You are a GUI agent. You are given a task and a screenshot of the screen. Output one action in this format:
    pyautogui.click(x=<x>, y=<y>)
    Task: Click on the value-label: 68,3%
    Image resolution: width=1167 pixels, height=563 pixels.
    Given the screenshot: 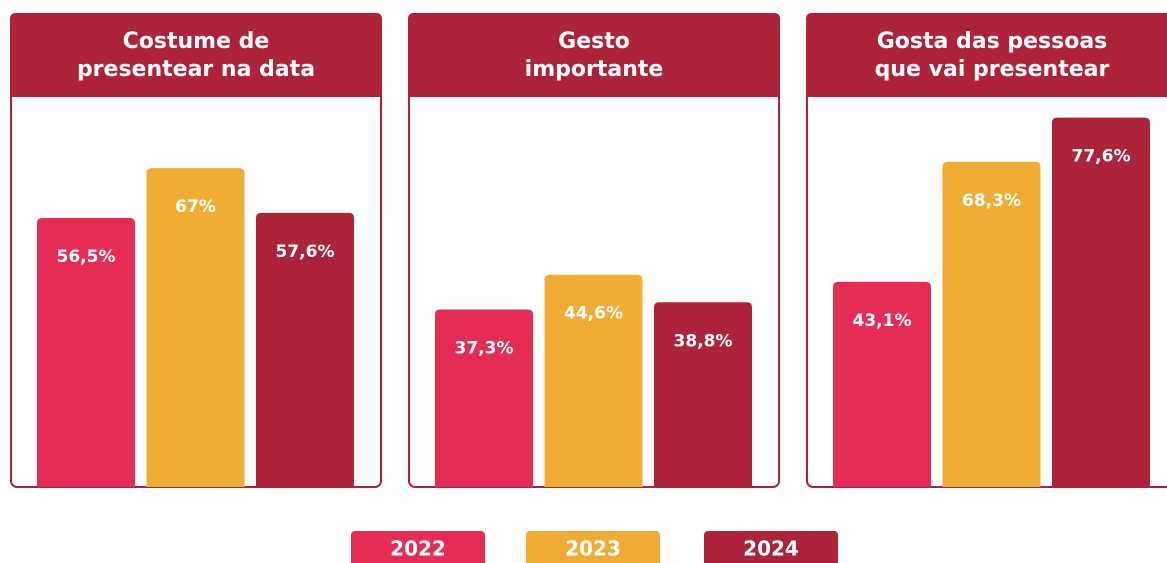 What is the action you would take?
    pyautogui.click(x=991, y=201)
    